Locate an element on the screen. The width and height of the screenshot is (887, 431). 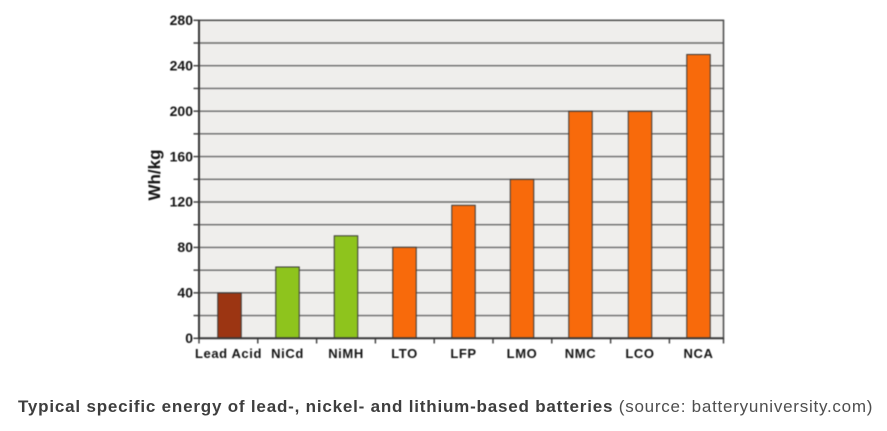
svg-text: 80 is located at coordinates (185, 247).